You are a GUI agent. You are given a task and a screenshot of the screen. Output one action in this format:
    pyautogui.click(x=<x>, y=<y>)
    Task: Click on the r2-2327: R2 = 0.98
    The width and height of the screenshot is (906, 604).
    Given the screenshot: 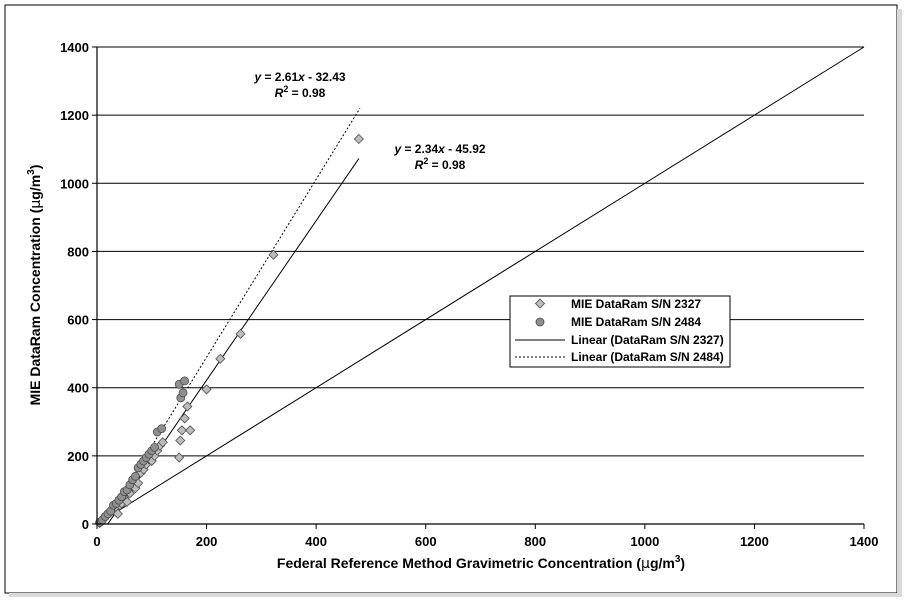 What is the action you would take?
    pyautogui.click(x=440, y=164)
    